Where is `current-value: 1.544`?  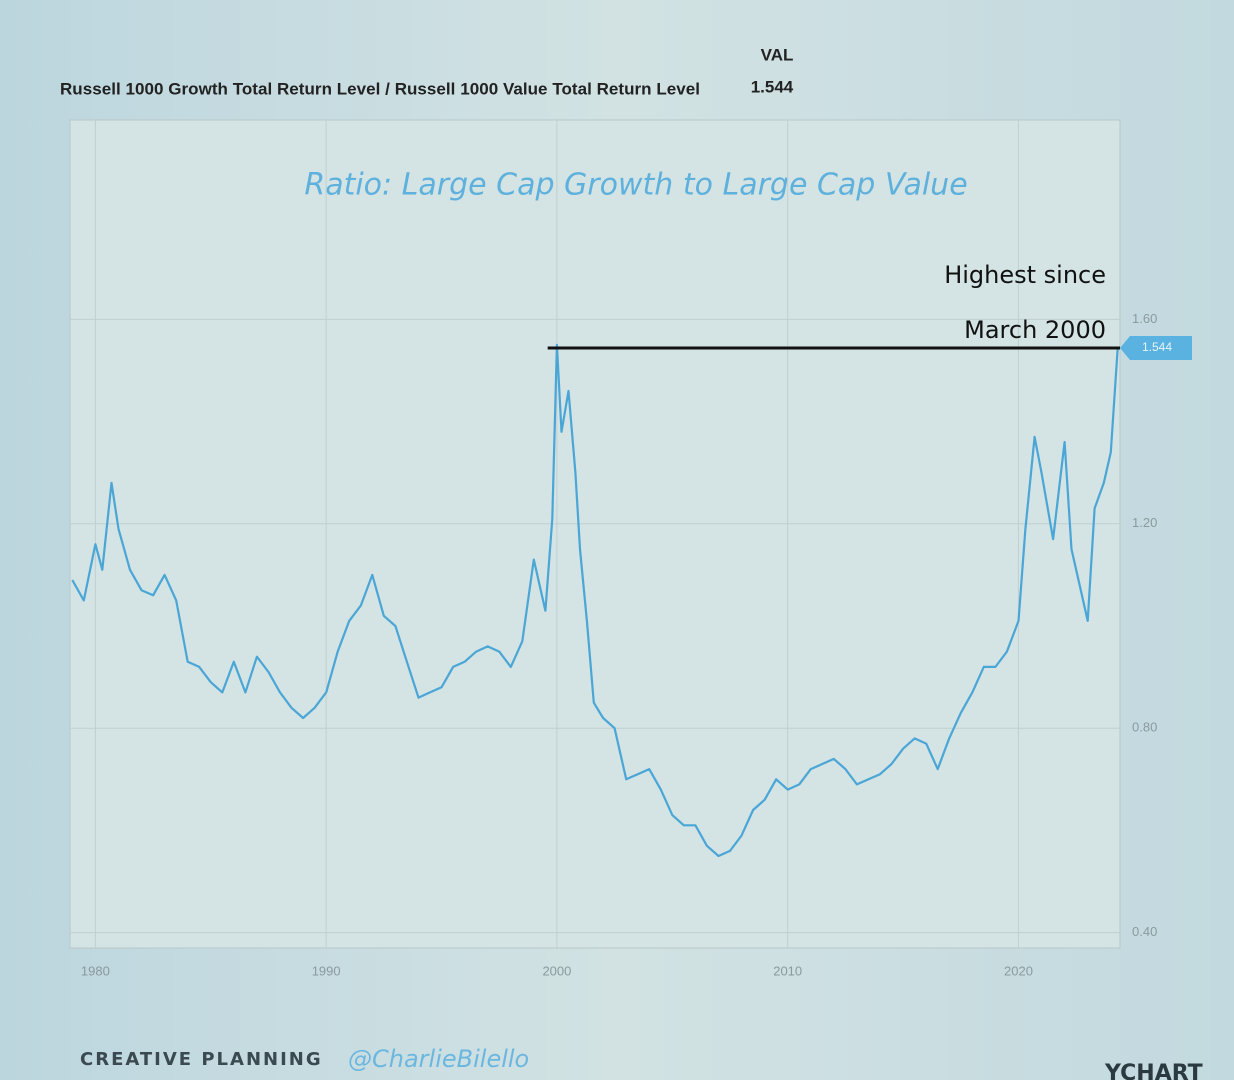
current-value: 1.544 is located at coordinates (772, 86).